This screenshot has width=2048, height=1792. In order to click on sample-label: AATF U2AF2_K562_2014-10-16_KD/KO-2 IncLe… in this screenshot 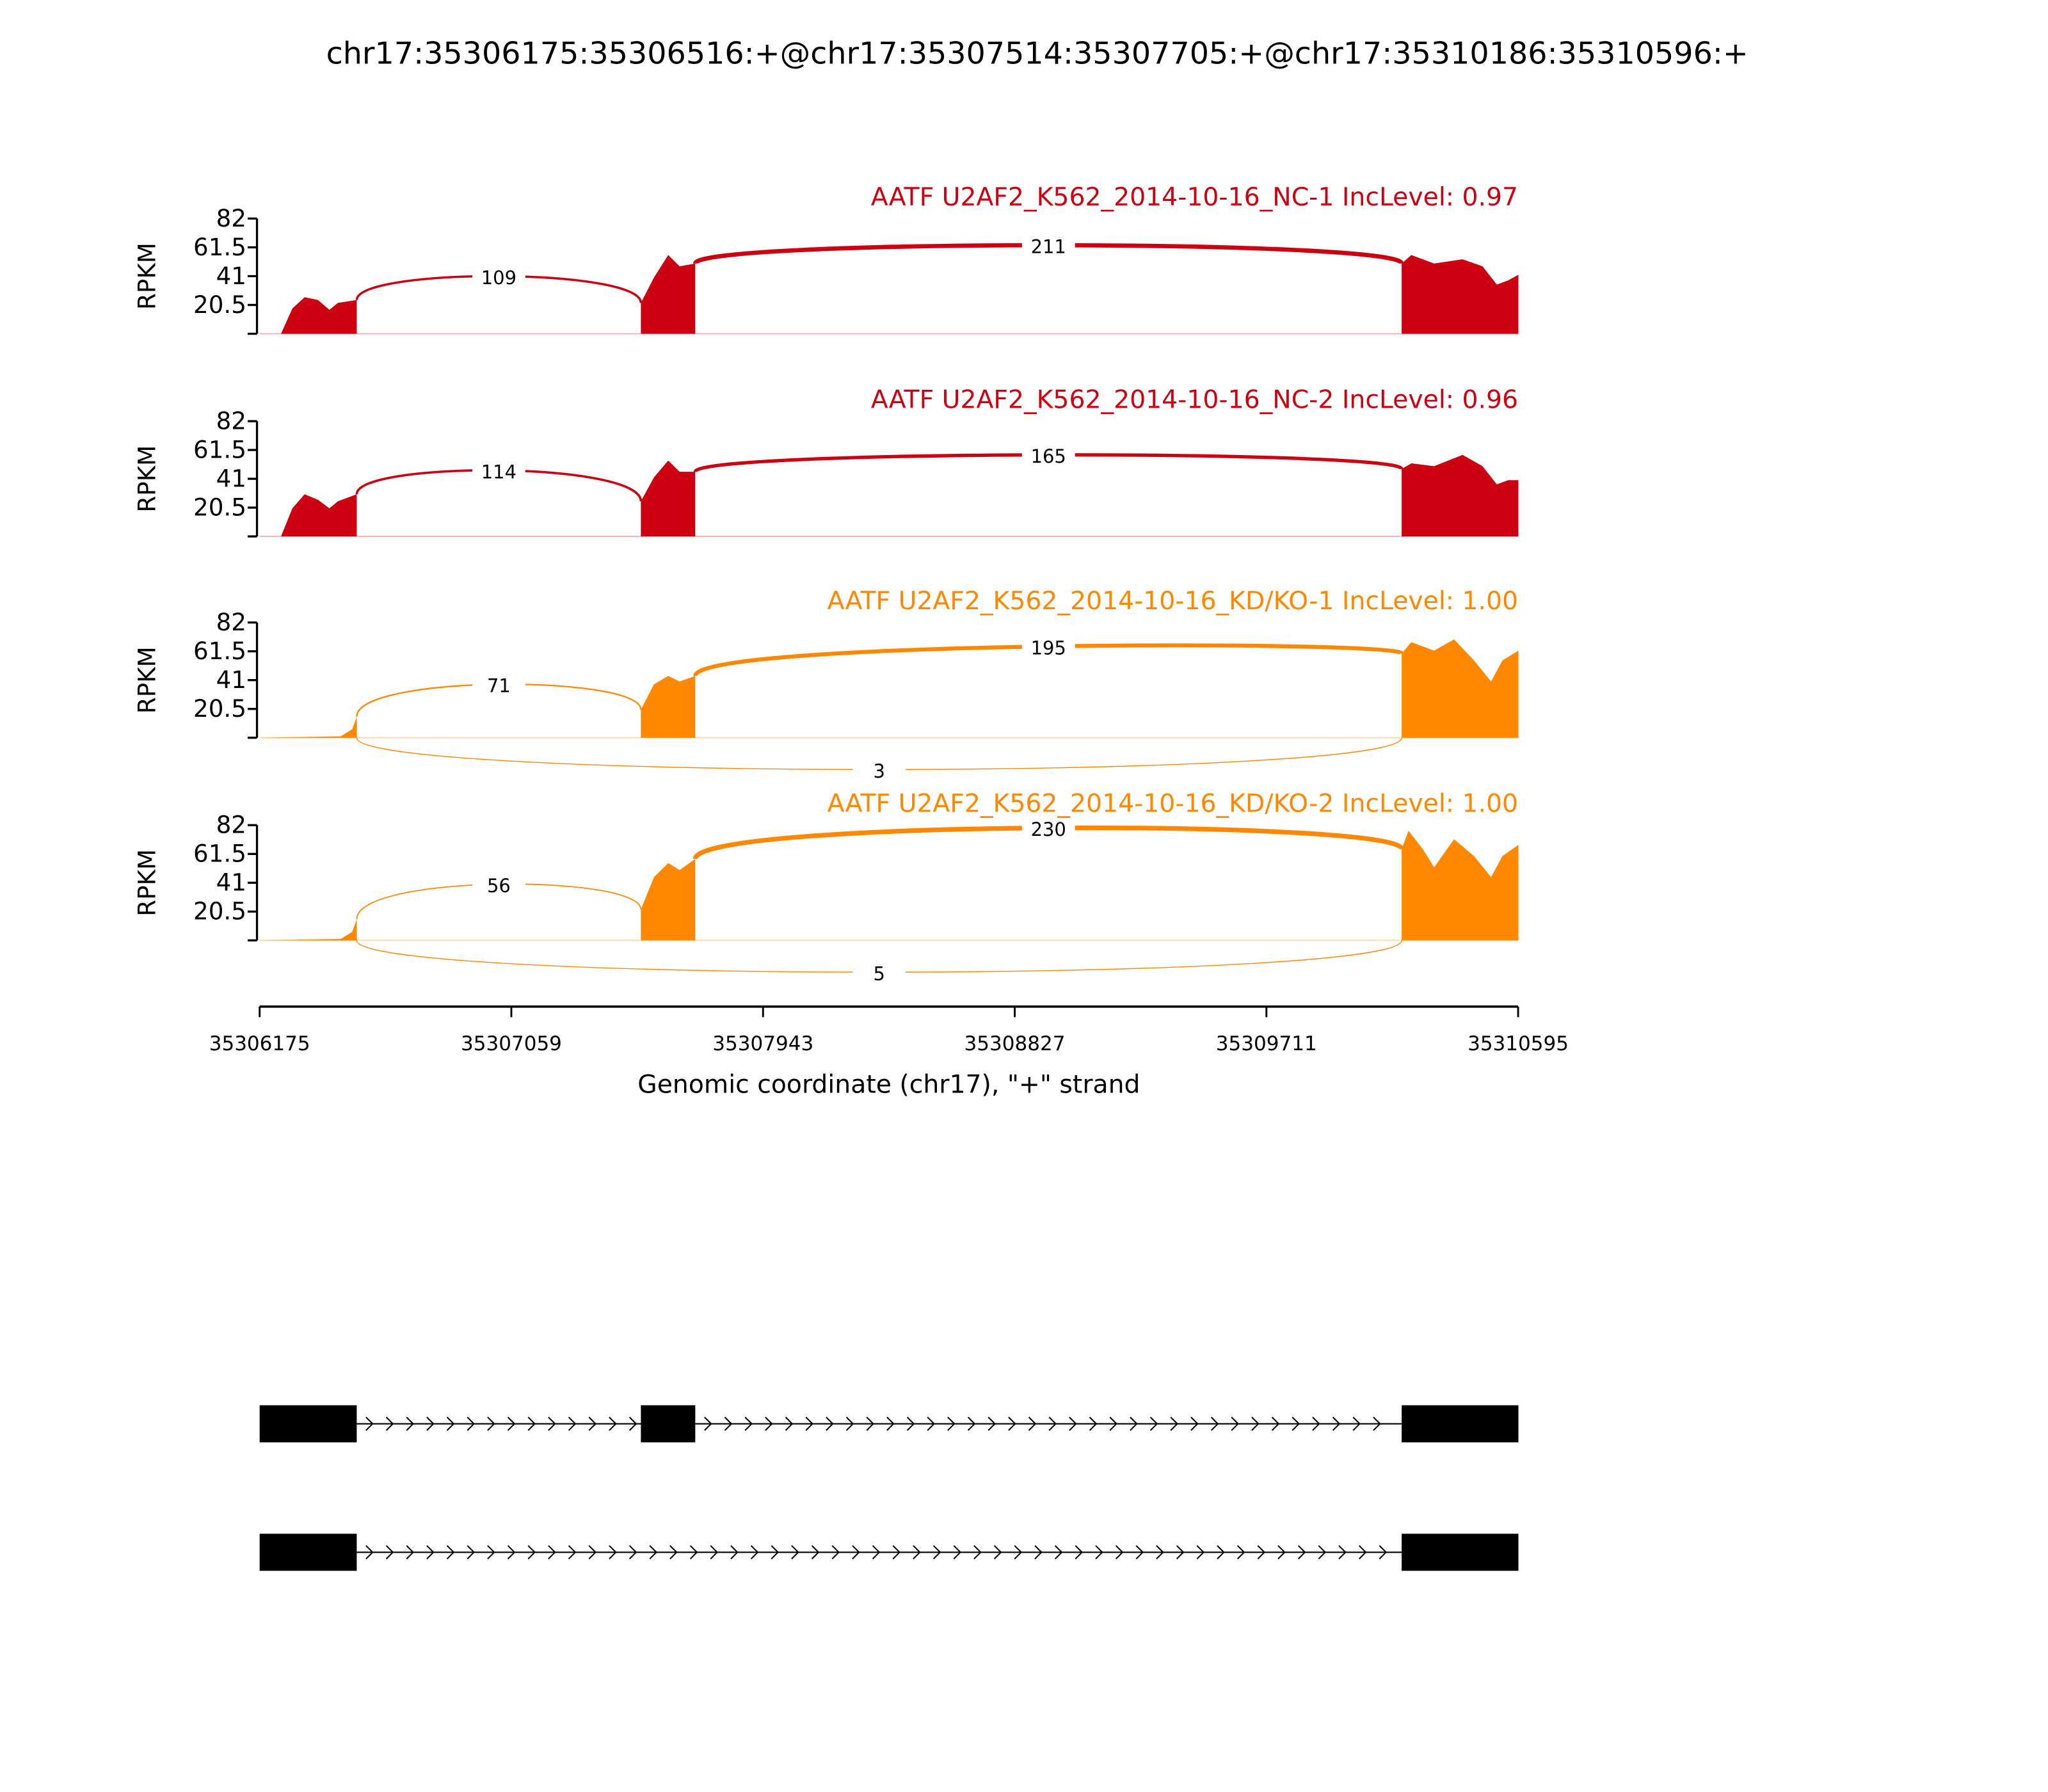, I will do `click(1173, 804)`.